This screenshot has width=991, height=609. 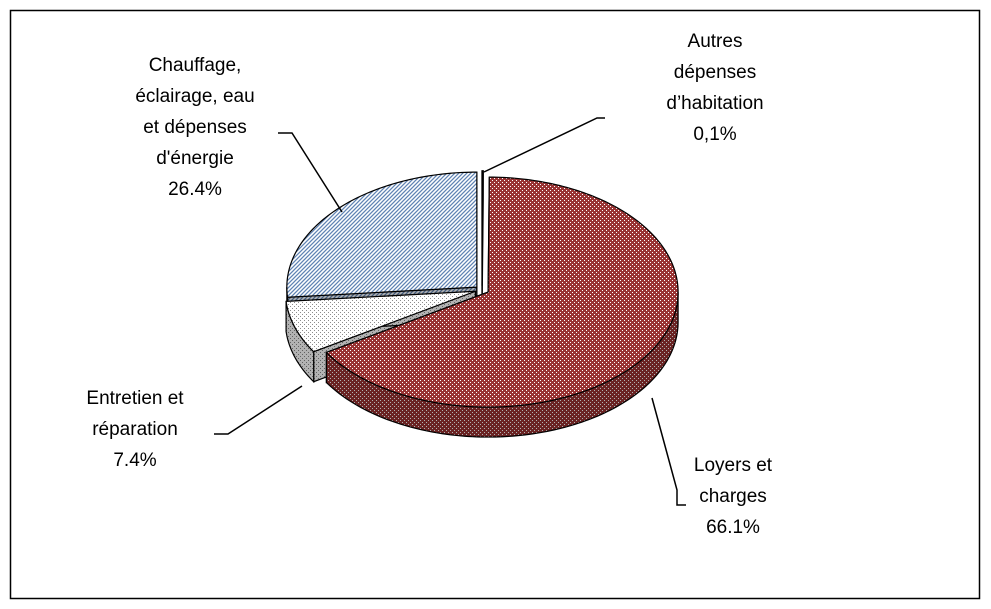 What do you see at coordinates (135, 398) in the screenshot?
I see `label-line: Entretien et` at bounding box center [135, 398].